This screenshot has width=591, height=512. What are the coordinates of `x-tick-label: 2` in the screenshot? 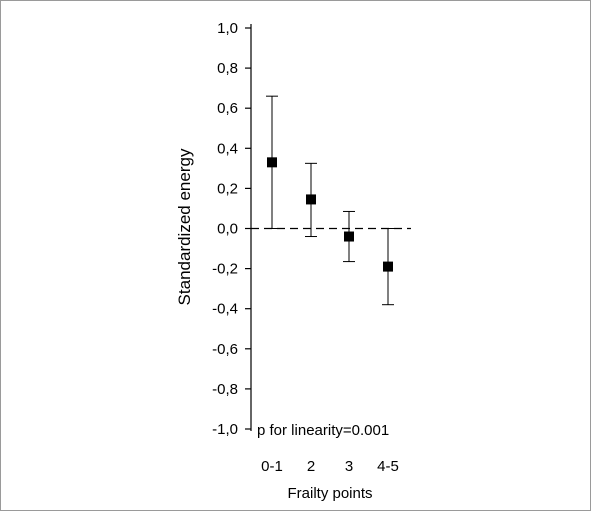 It's located at (311, 466).